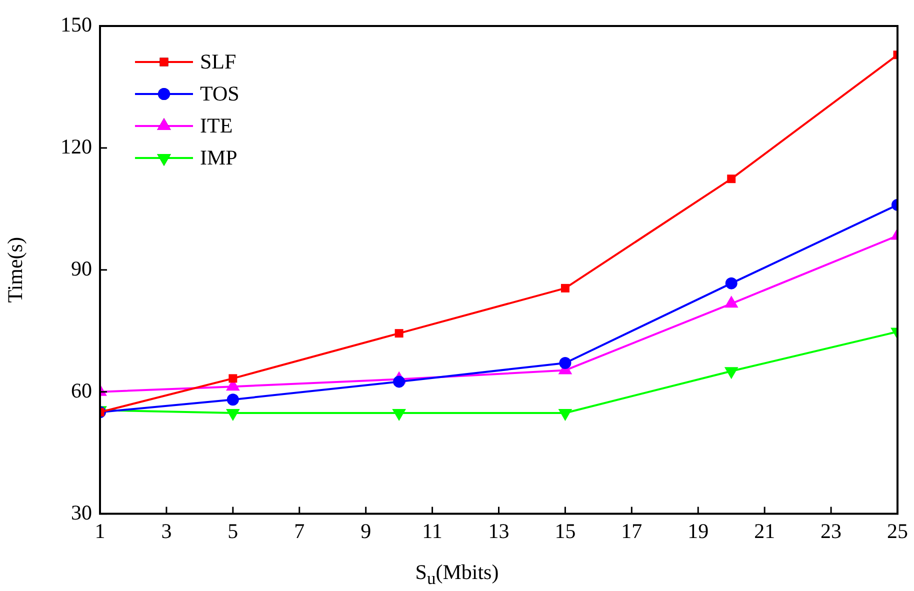 The image size is (914, 591). I want to click on y-axis-title: Time(s), so click(15, 270).